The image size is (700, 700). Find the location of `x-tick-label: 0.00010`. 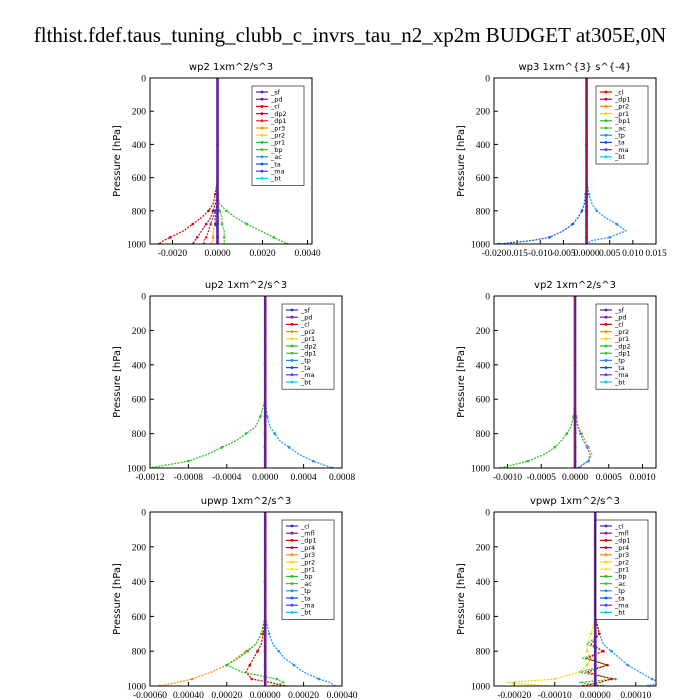

x-tick-label: 0.00010 is located at coordinates (635, 695).